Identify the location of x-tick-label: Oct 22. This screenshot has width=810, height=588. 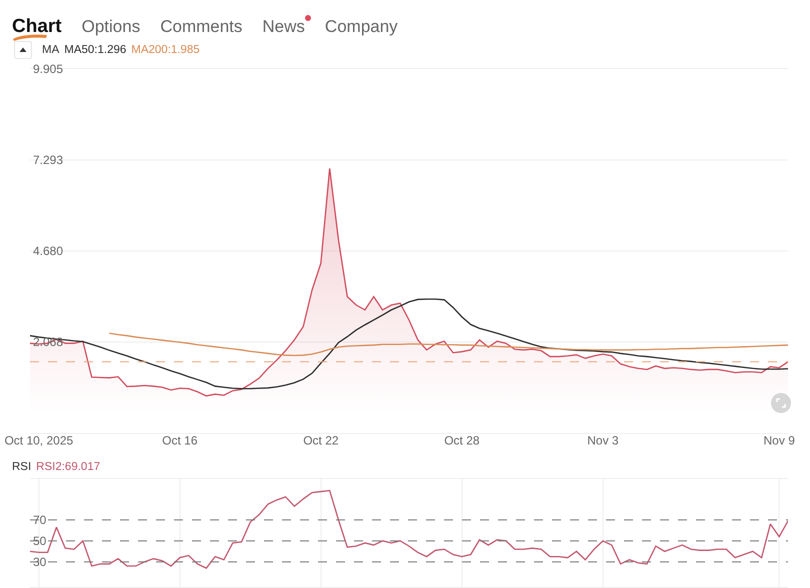
(321, 440).